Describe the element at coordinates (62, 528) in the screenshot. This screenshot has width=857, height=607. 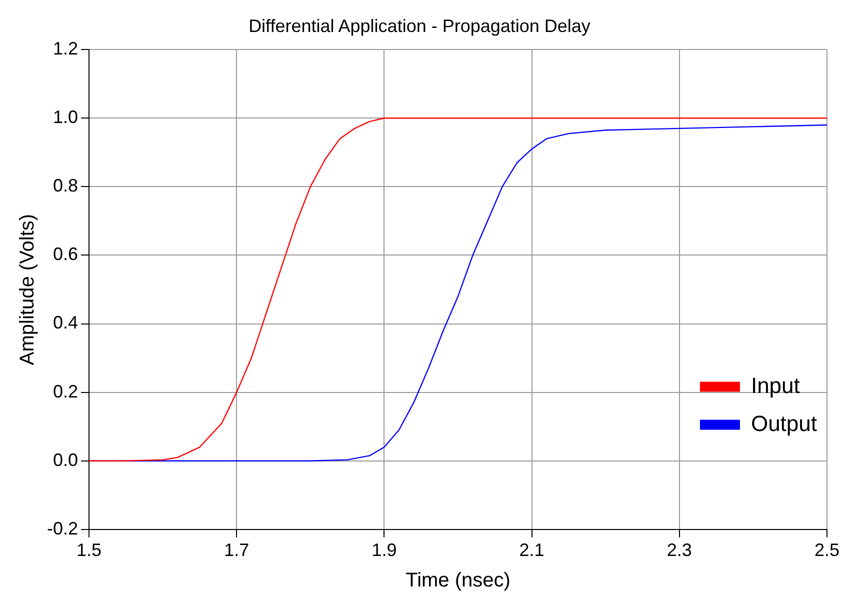
I see `y-tick-label: -0.2` at that location.